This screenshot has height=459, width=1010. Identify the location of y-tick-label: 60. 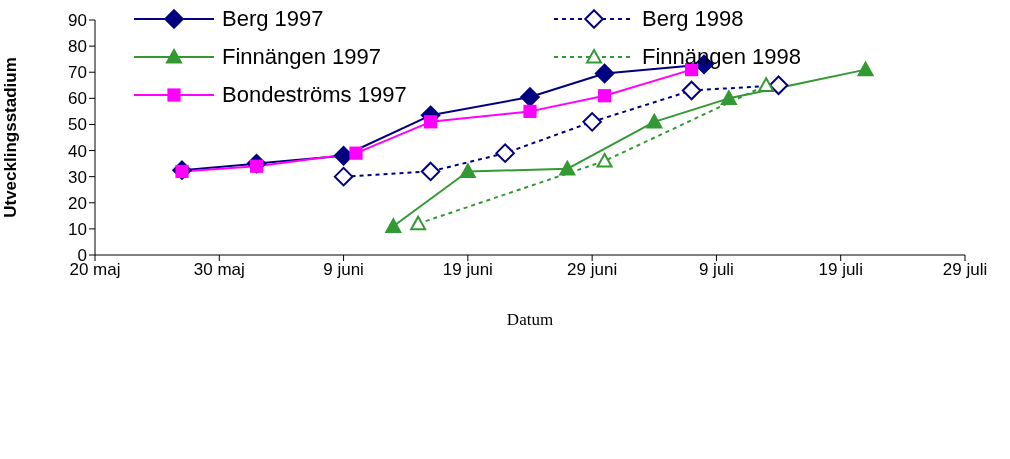
(77, 99).